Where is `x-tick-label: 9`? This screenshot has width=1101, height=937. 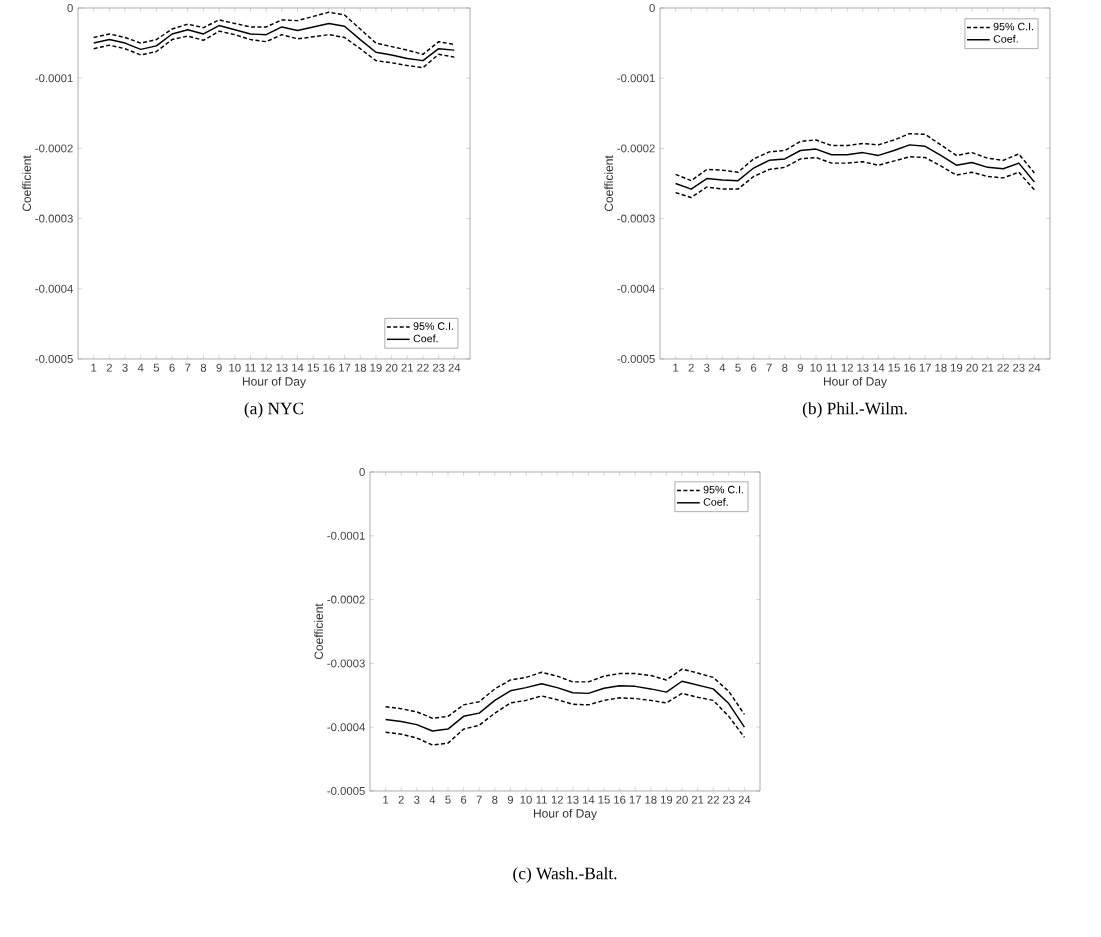
x-tick-label: 9 is located at coordinates (510, 799).